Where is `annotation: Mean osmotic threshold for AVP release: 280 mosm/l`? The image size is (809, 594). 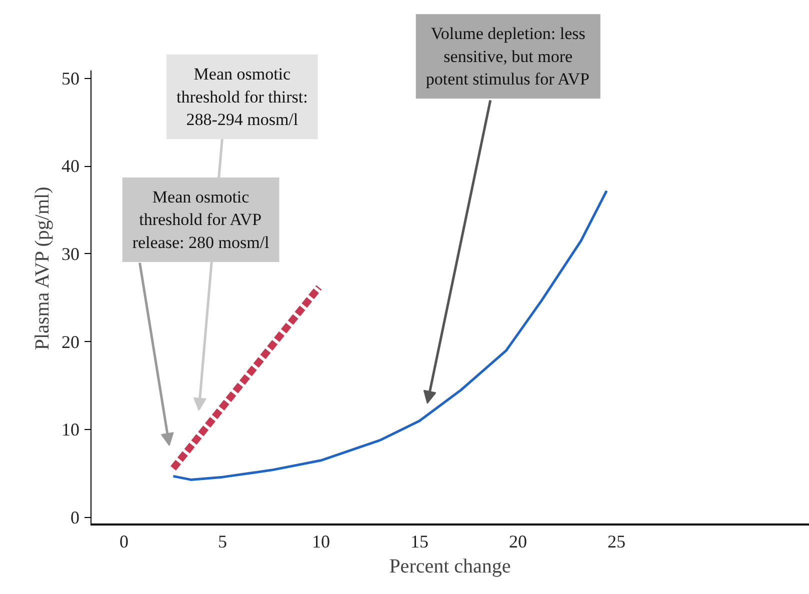
annotation: Mean osmotic threshold for AVP release: 280 mosm/l is located at coordinates (201, 219).